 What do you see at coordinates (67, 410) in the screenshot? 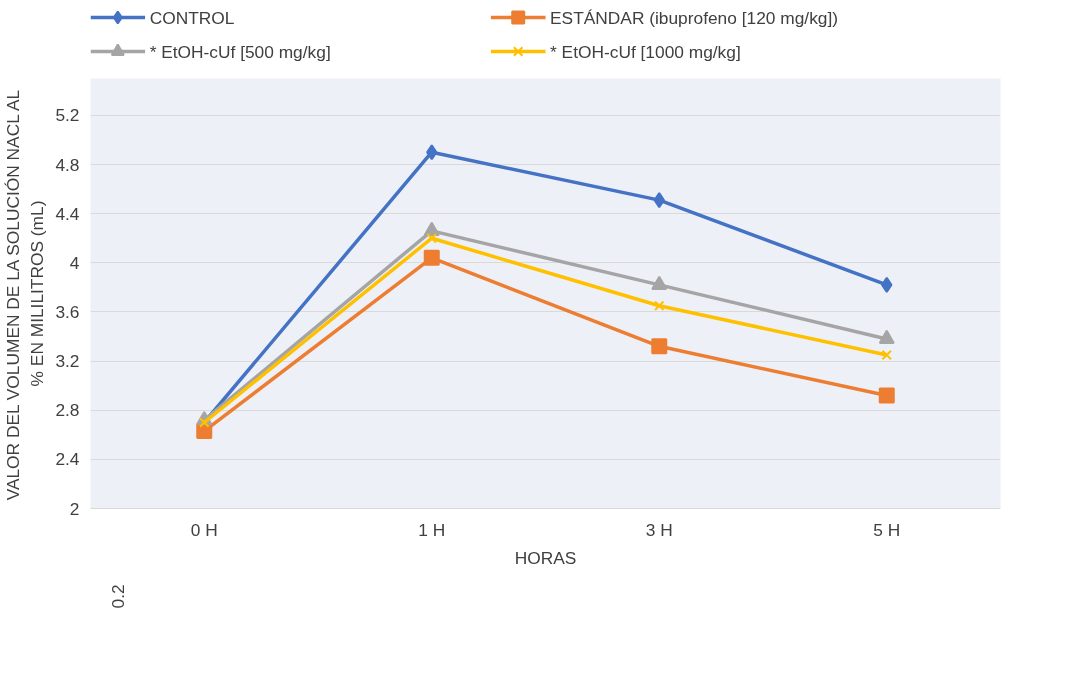
I see `y-tick-label: 2.8` at bounding box center [67, 410].